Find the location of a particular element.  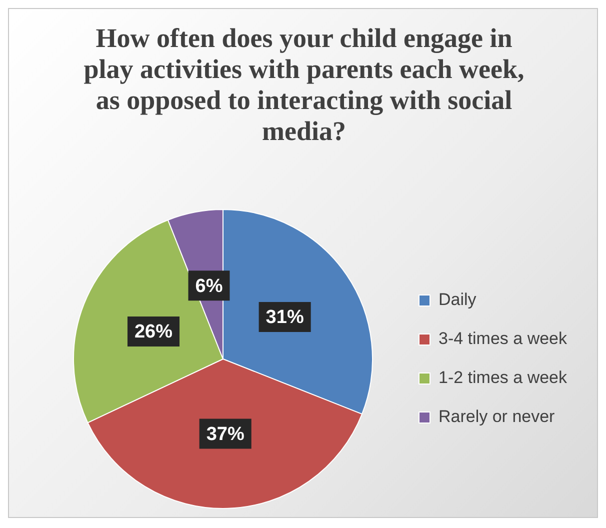

data-label: 26% is located at coordinates (153, 332).